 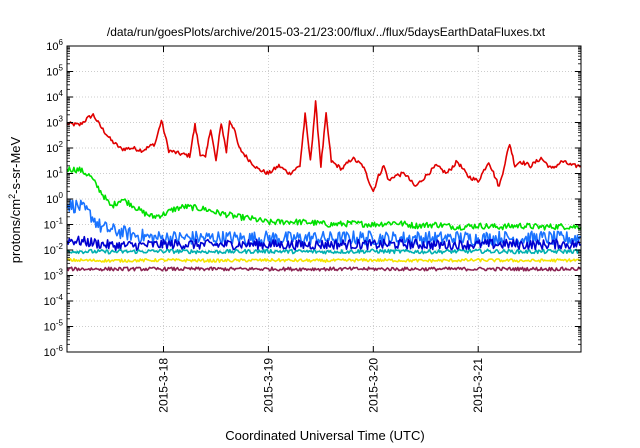 What do you see at coordinates (60, 246) in the screenshot?
I see `y-tick-exponent: -2` at bounding box center [60, 246].